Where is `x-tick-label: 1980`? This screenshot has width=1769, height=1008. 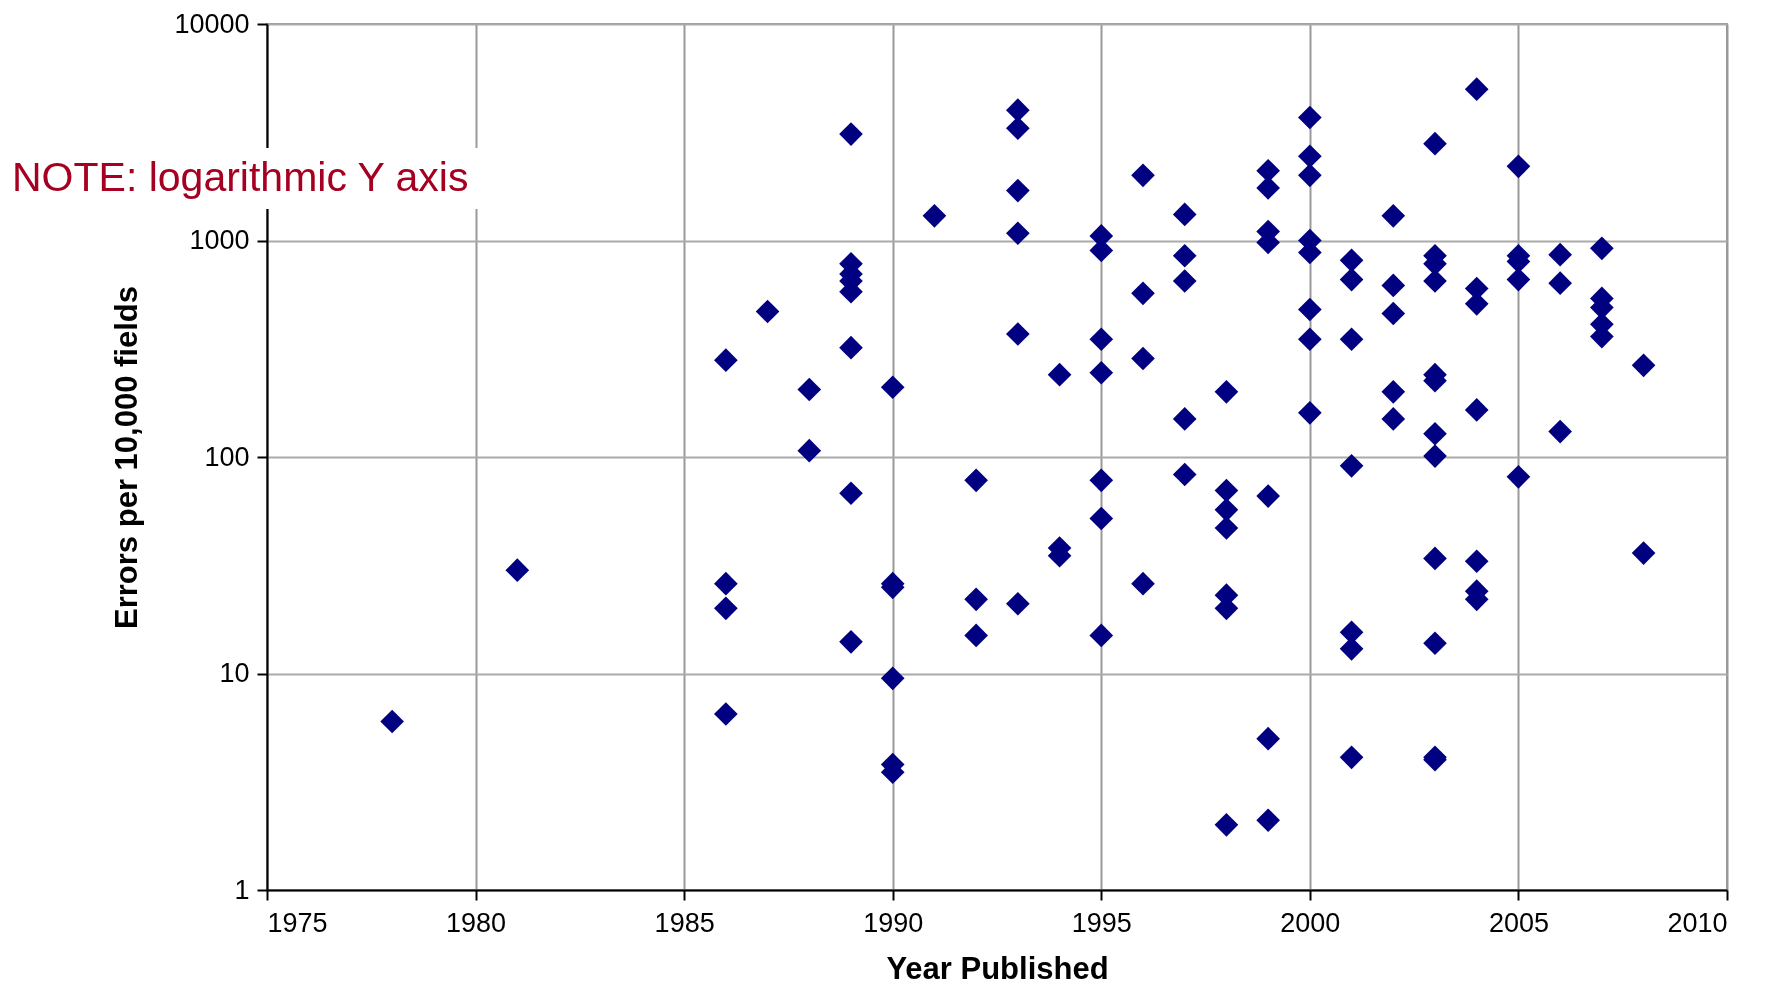
x-tick-label: 1980 is located at coordinates (476, 922).